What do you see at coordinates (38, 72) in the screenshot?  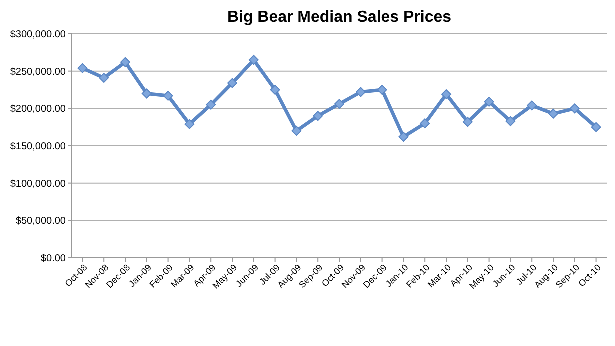 I see `y-tick-label: $250,000.00` at bounding box center [38, 72].